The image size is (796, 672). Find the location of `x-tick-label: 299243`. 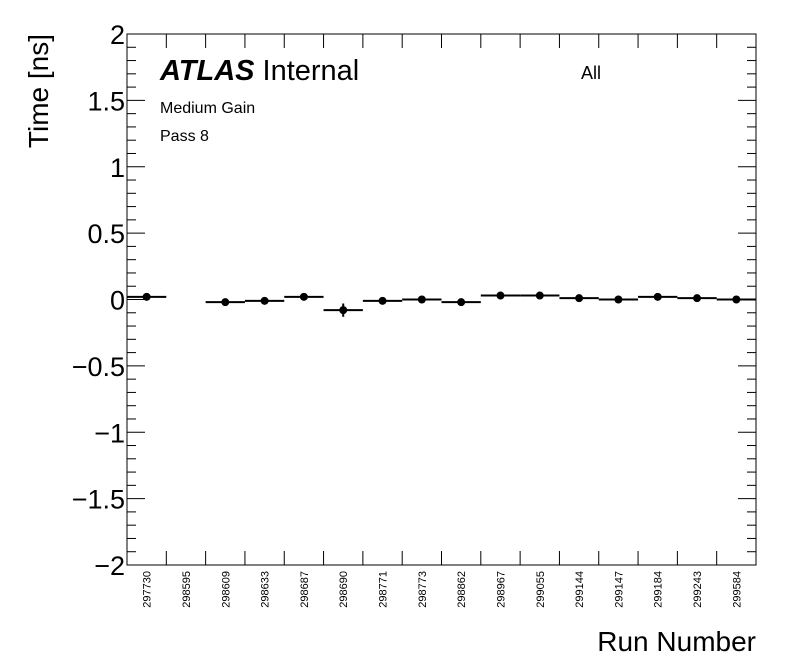

x-tick-label: 299243 is located at coordinates (698, 589).